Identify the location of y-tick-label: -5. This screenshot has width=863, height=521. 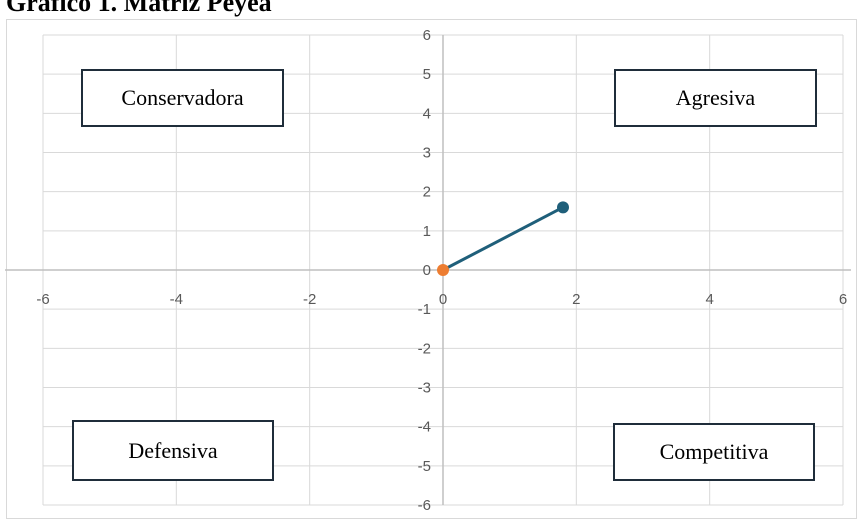
(424, 466).